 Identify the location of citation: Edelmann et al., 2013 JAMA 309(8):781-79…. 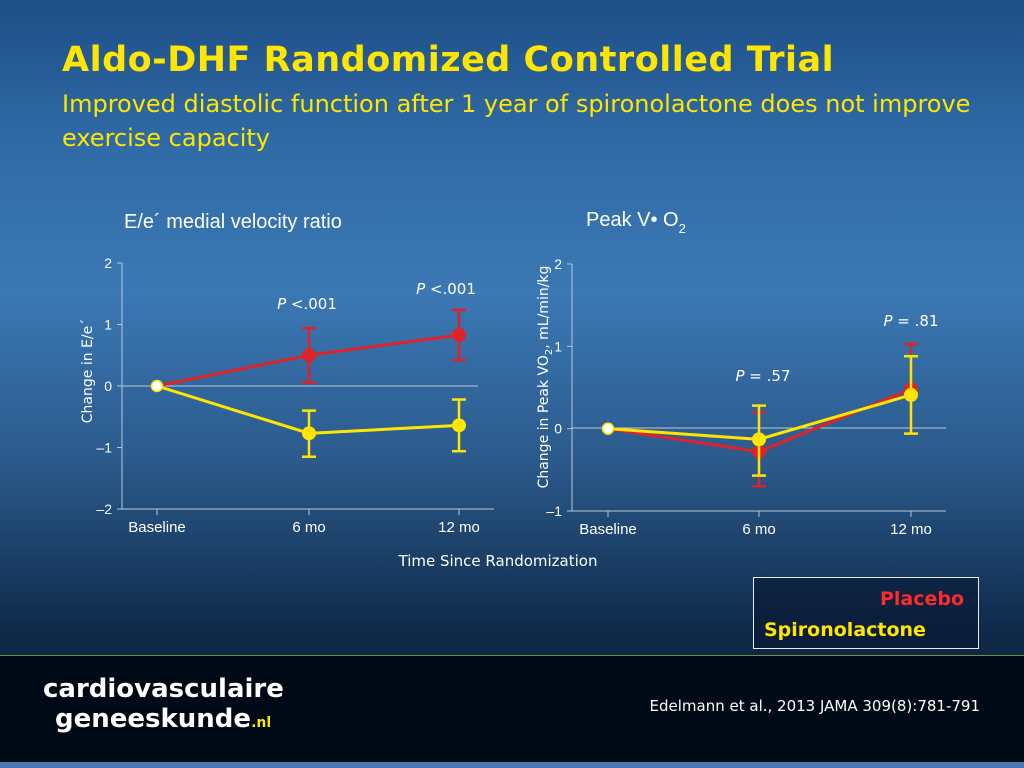
(814, 706).